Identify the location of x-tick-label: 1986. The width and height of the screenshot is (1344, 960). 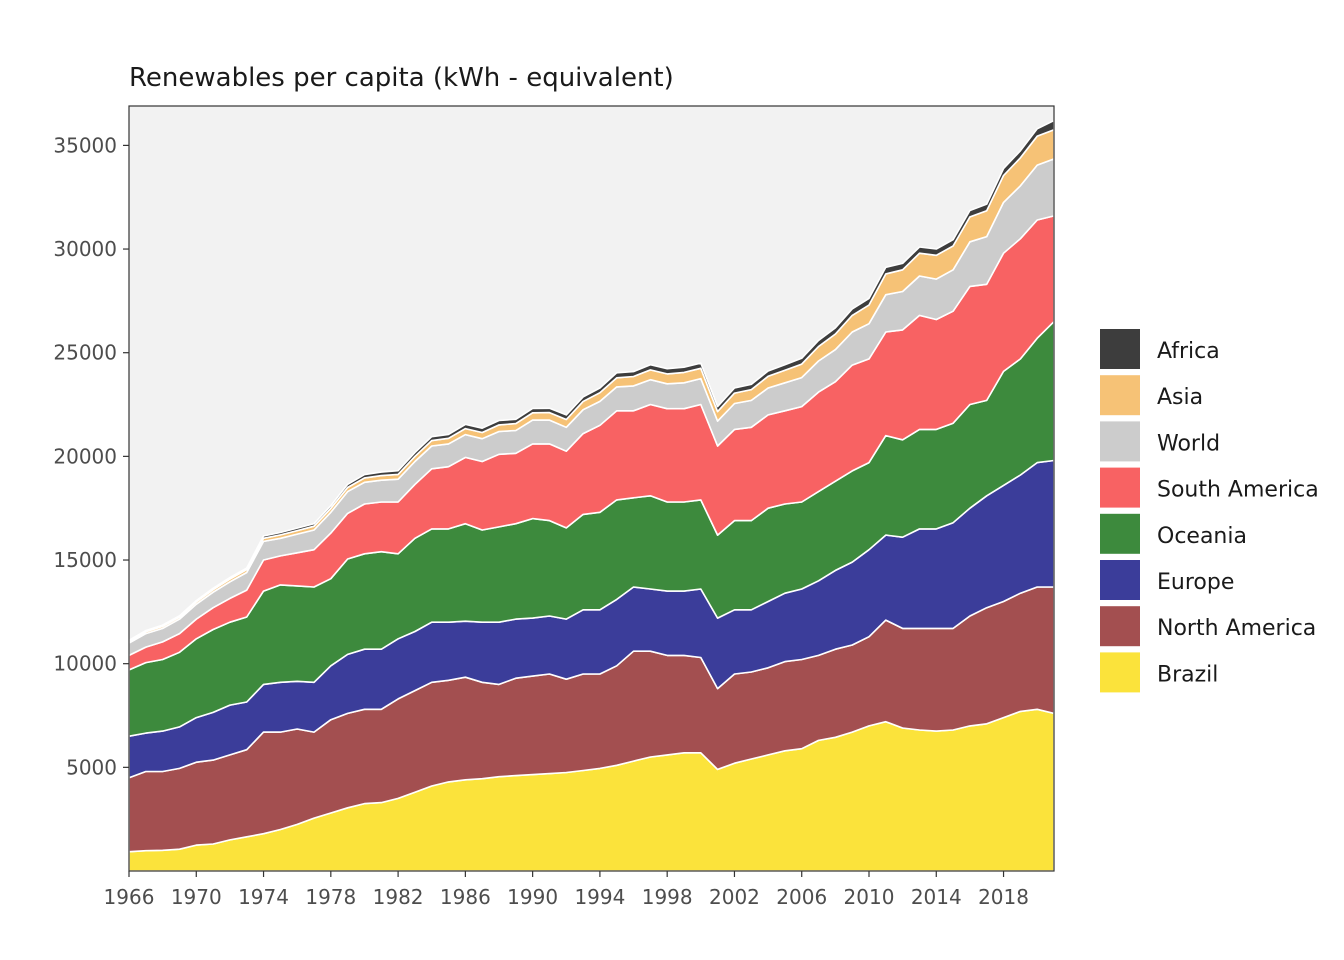
(465, 897).